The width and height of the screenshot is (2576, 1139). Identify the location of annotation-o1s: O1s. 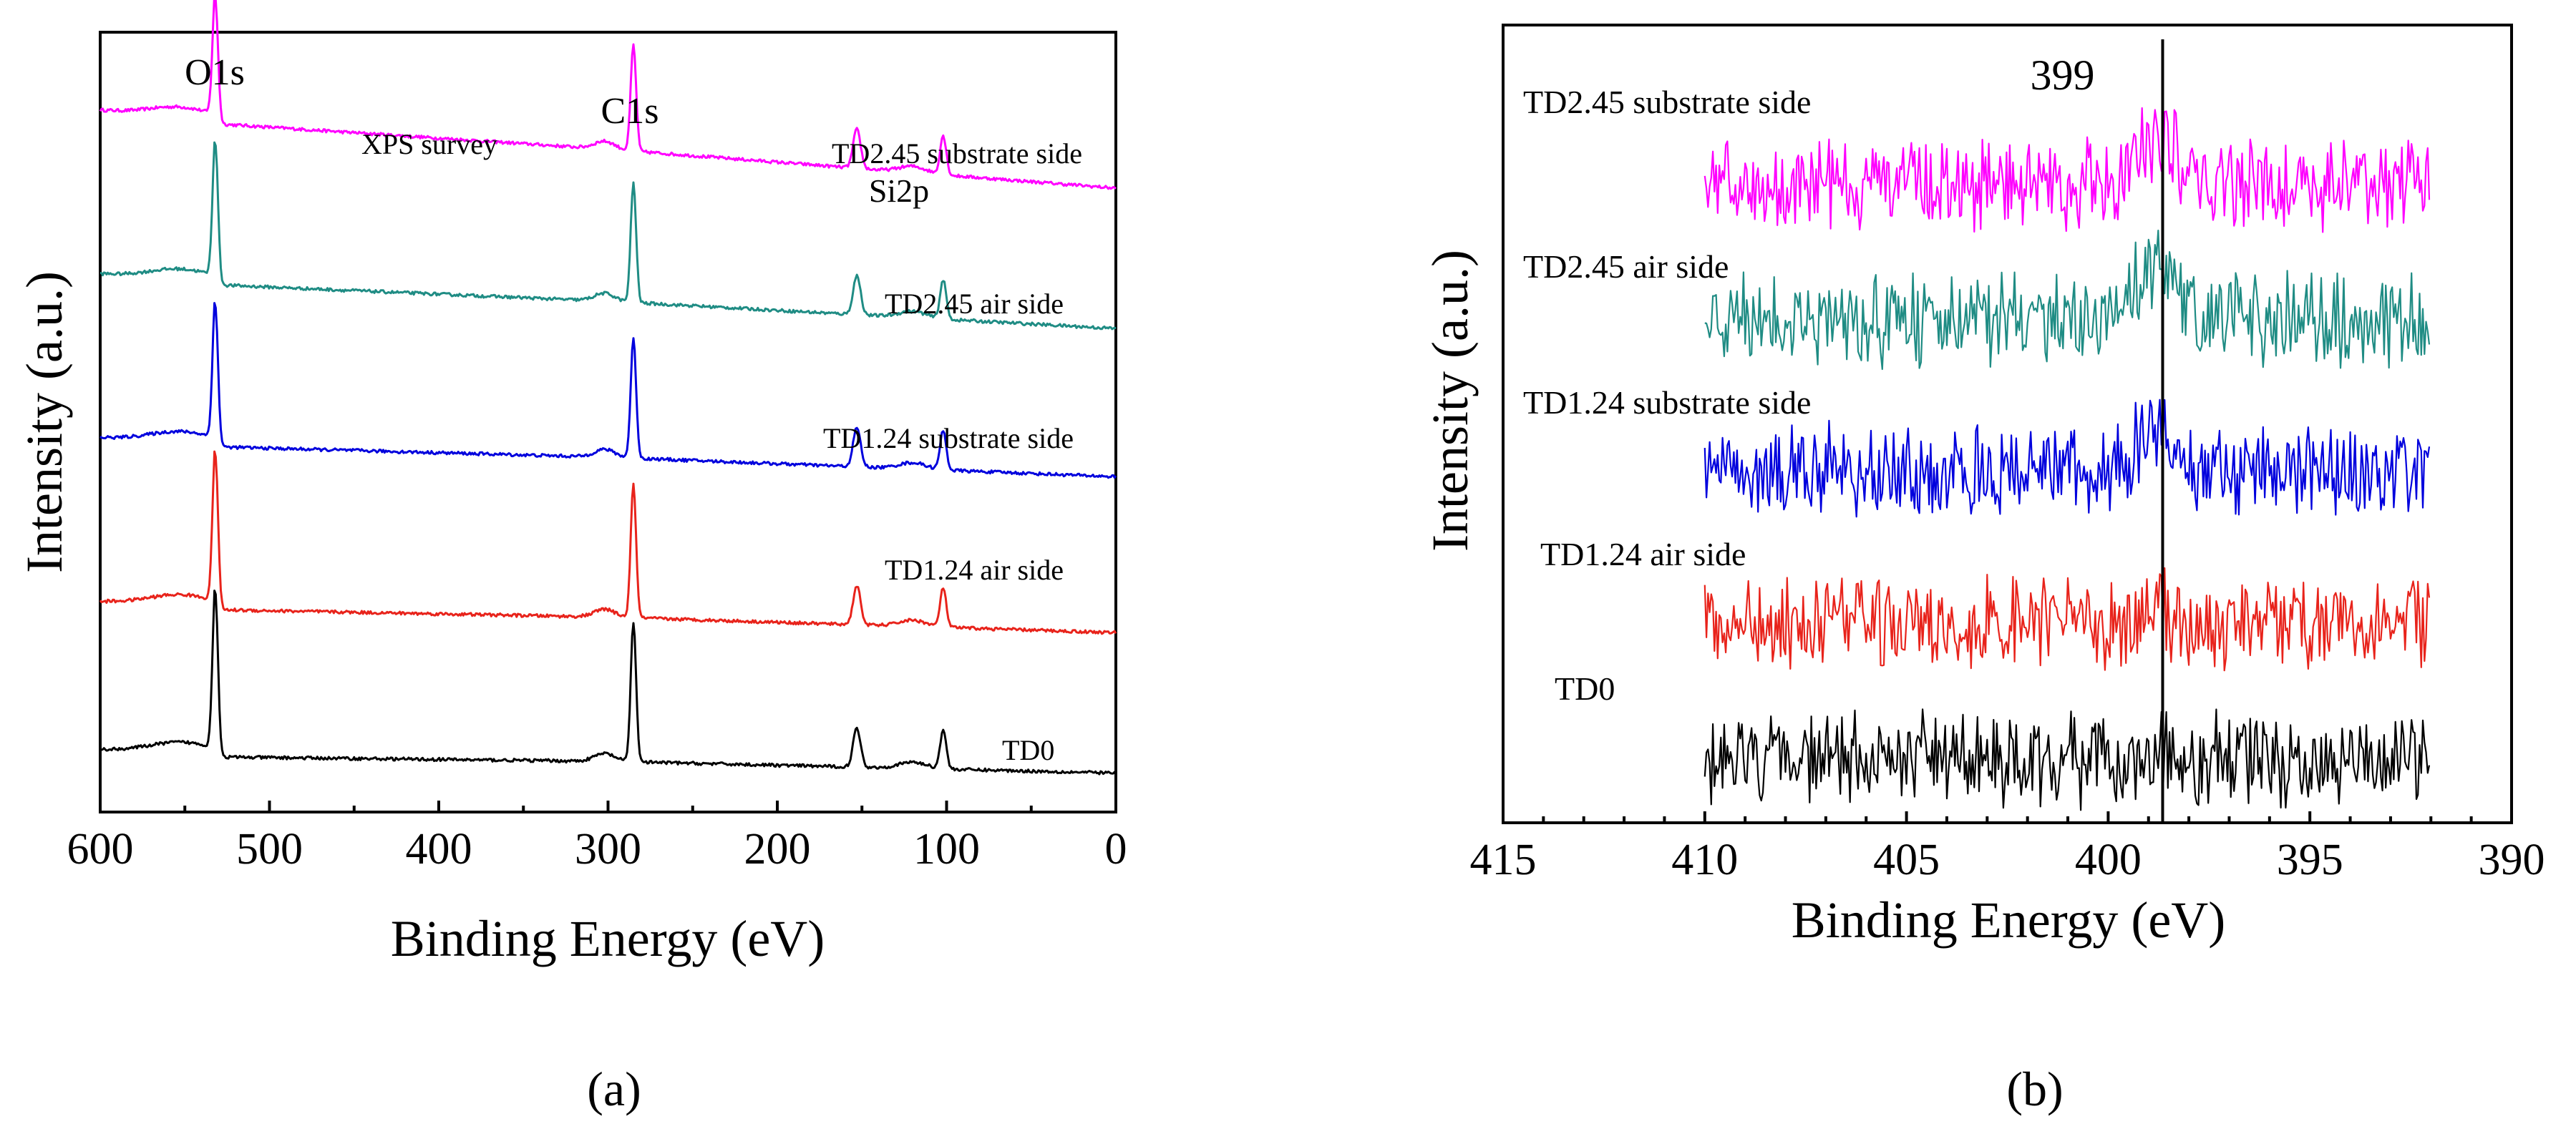
(215, 72).